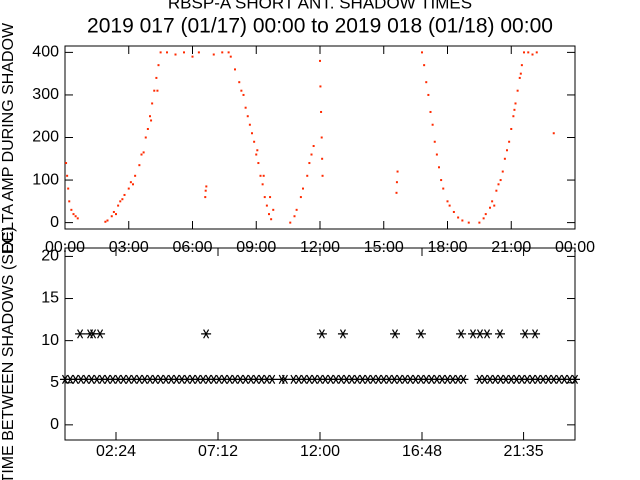  What do you see at coordinates (320, 6) in the screenshot?
I see `chart-title: RBSP-A SHORT ANT. SHADOW TIMES` at bounding box center [320, 6].